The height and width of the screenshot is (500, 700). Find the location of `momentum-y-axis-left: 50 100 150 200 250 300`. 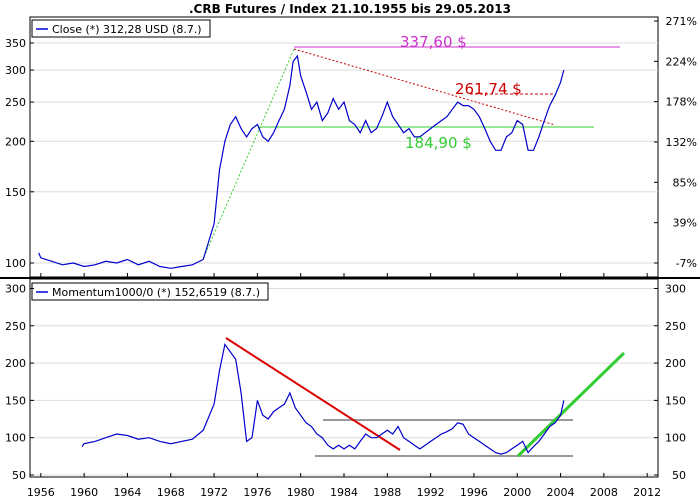

momentum-y-axis-left: 50 100 150 200 250 300 is located at coordinates (19, 382).